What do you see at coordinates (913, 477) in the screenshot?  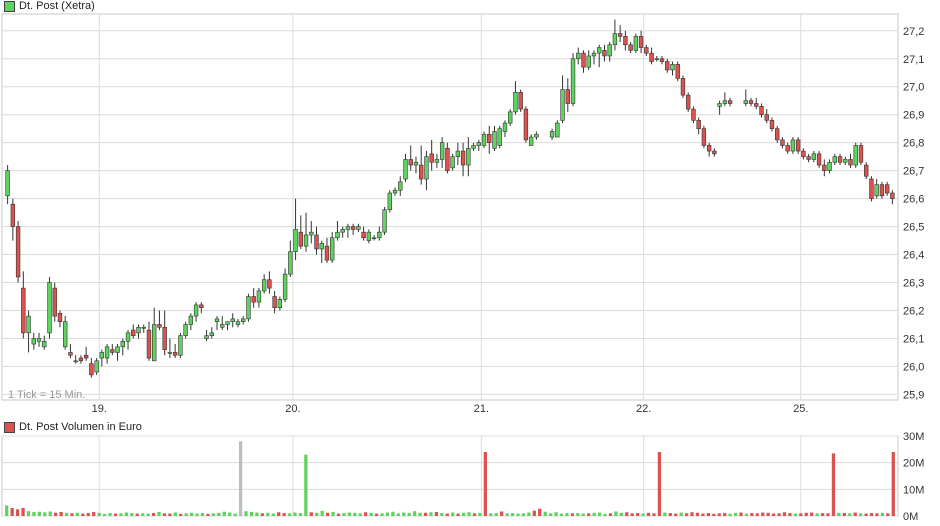 I see `volume-y-axis: 30M 20M 10M 0M` at bounding box center [913, 477].